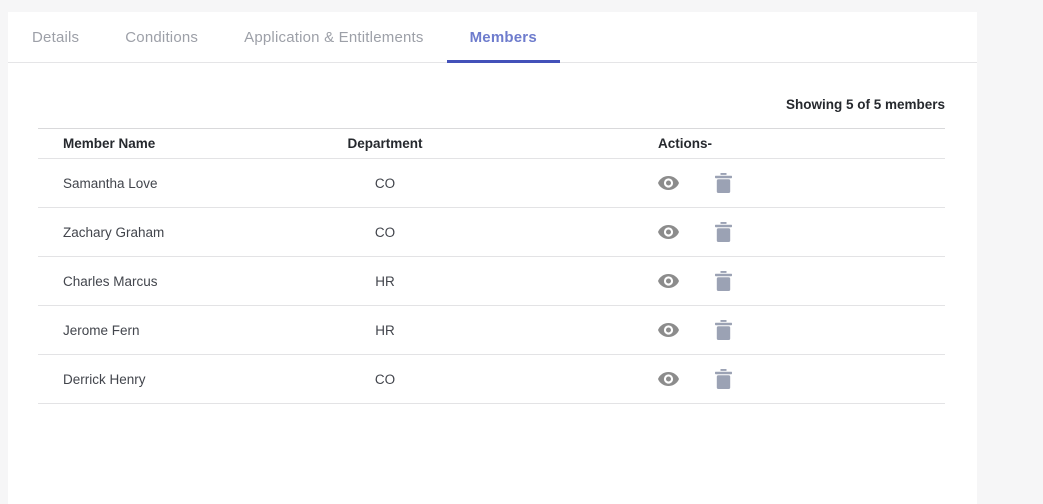  I want to click on member-name-cell: Charles Marcus, so click(110, 281).